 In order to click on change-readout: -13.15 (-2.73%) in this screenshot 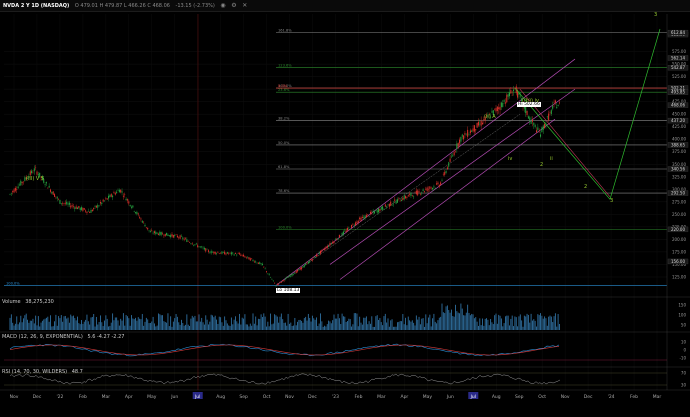, I will do `click(195, 6)`.